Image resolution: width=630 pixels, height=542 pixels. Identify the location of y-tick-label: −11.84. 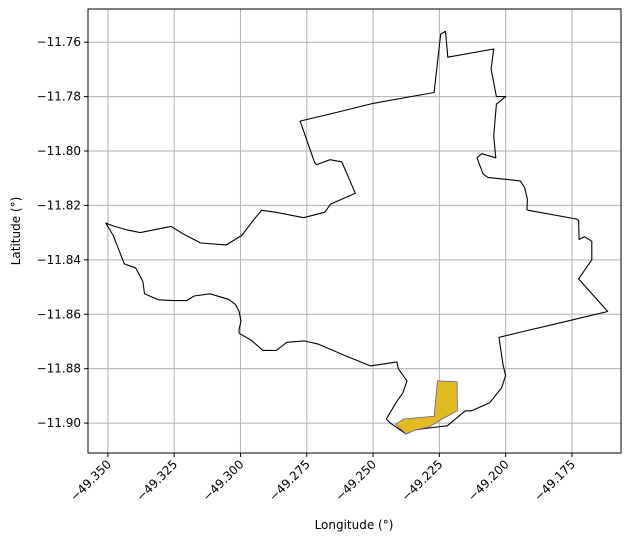
(59, 260).